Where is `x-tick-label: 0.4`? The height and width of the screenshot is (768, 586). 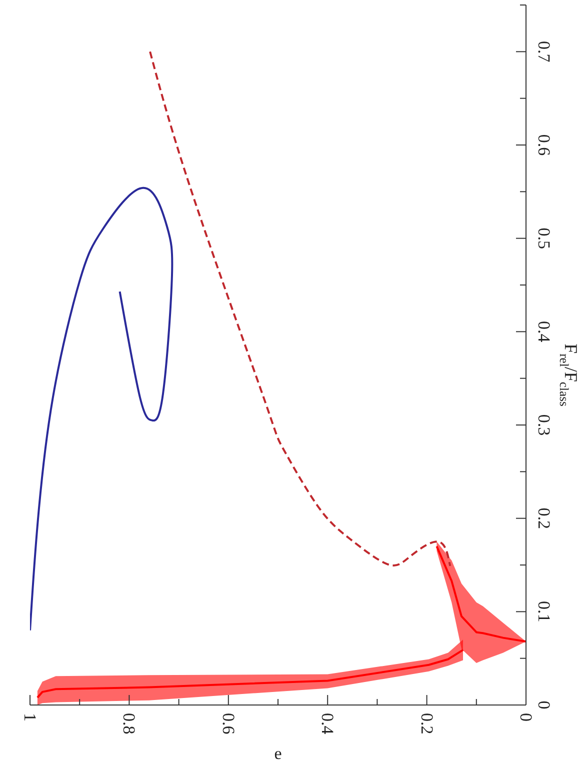
x-tick-label: 0.4 is located at coordinates (328, 724).